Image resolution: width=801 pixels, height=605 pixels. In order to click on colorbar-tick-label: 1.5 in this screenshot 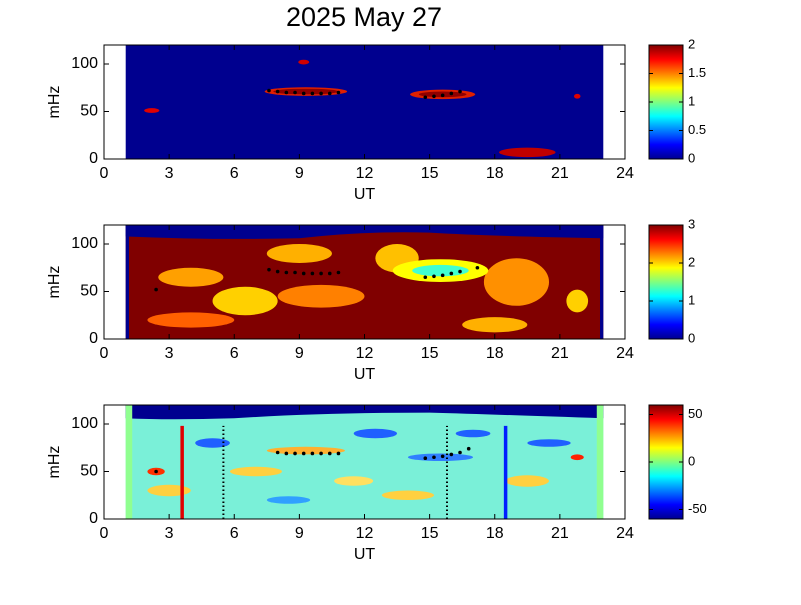, I will do `click(697, 72)`.